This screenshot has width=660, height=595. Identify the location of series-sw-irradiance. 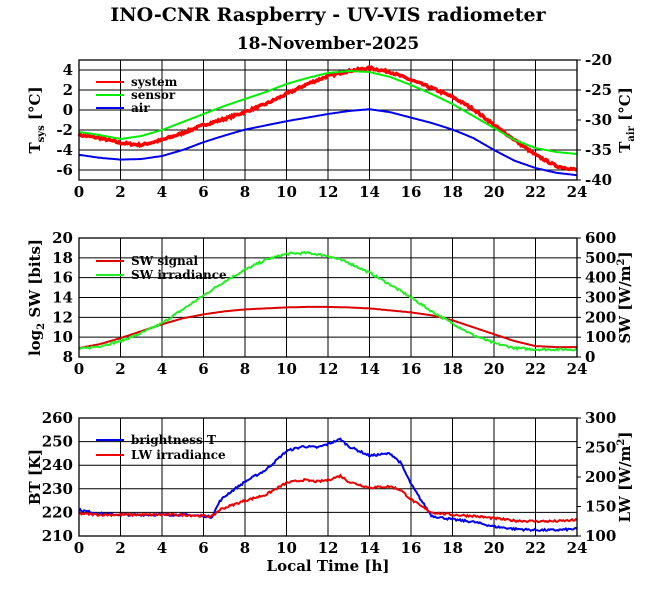
(328, 301).